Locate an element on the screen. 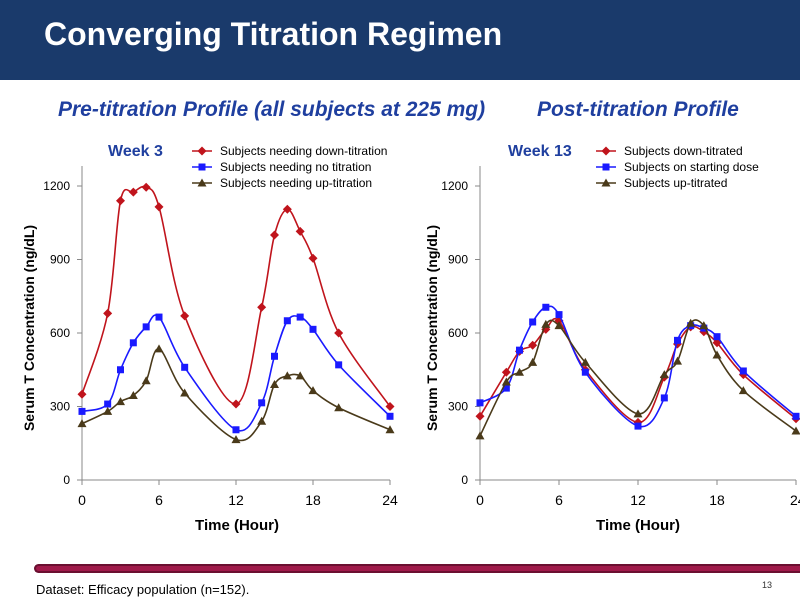  y-tick-label: 900 is located at coordinates (60, 260).